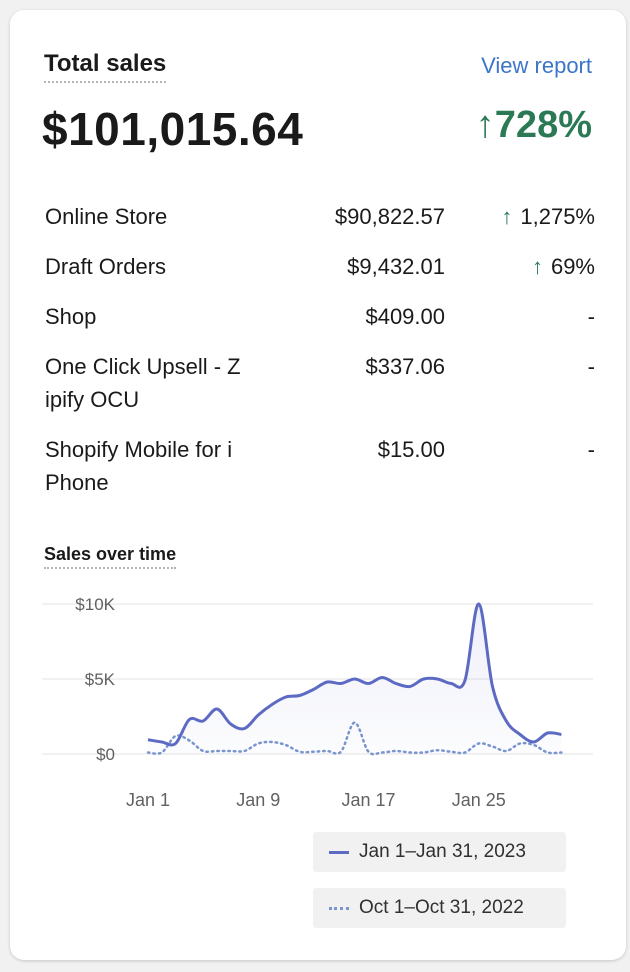 The image size is (630, 972). I want to click on channel-name: One Click Upsell - Z ipify OCU, so click(143, 383).